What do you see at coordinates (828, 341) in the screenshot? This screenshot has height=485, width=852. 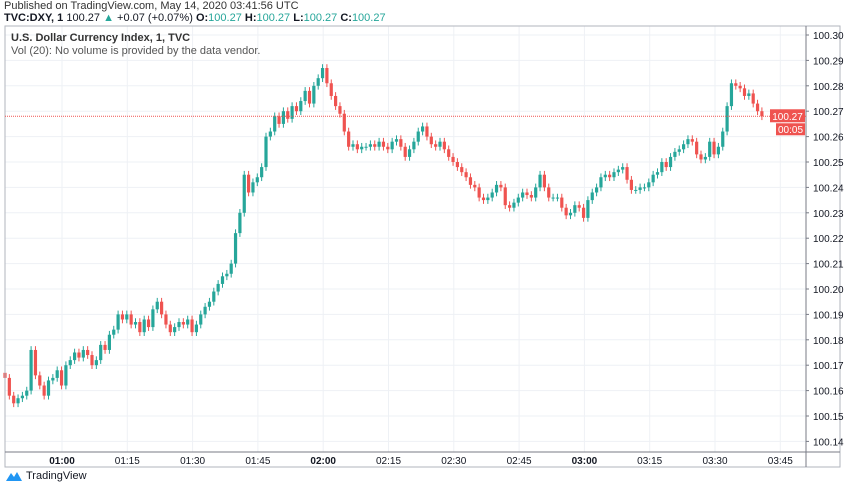 I see `y-tick-label: 100.18` at bounding box center [828, 341].